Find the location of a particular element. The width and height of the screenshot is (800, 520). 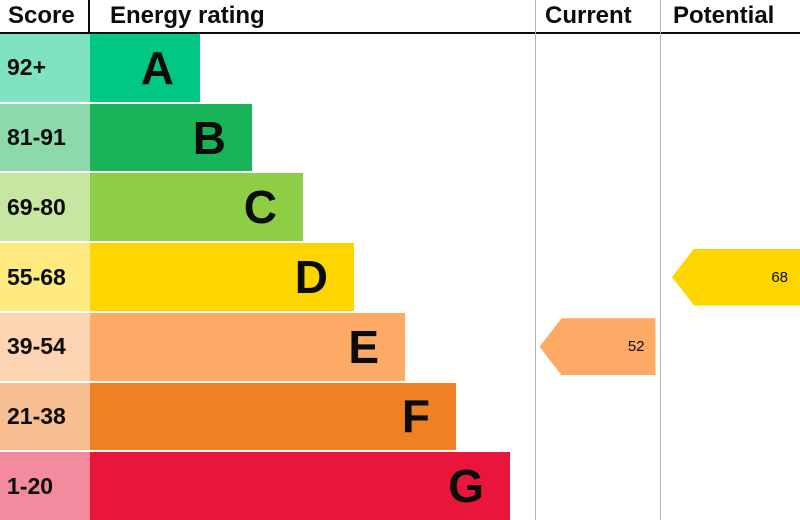

rating-bar-area: B is located at coordinates (312, 137).